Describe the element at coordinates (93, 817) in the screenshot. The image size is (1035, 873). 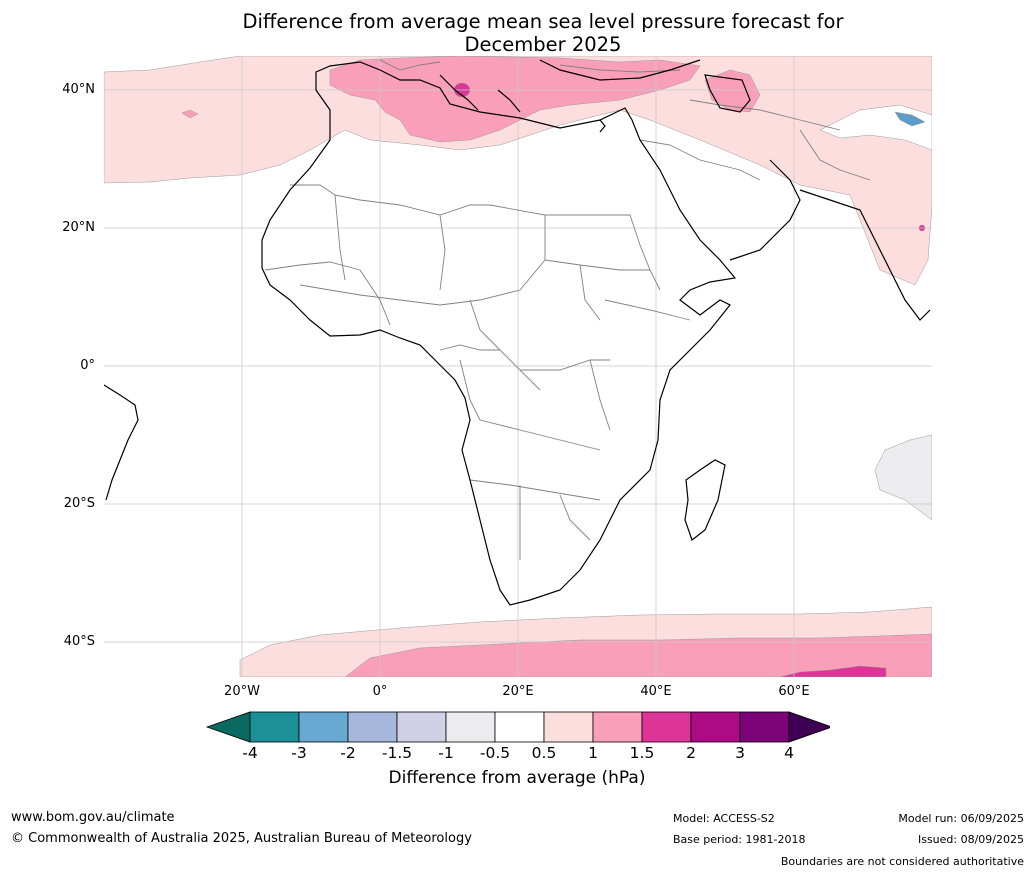
I see `footer-url: www.bom.gov.au/climate` at that location.